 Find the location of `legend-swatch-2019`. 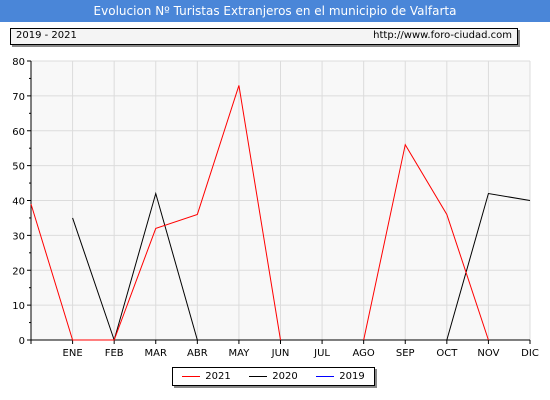

legend-swatch-2019 is located at coordinates (325, 376).